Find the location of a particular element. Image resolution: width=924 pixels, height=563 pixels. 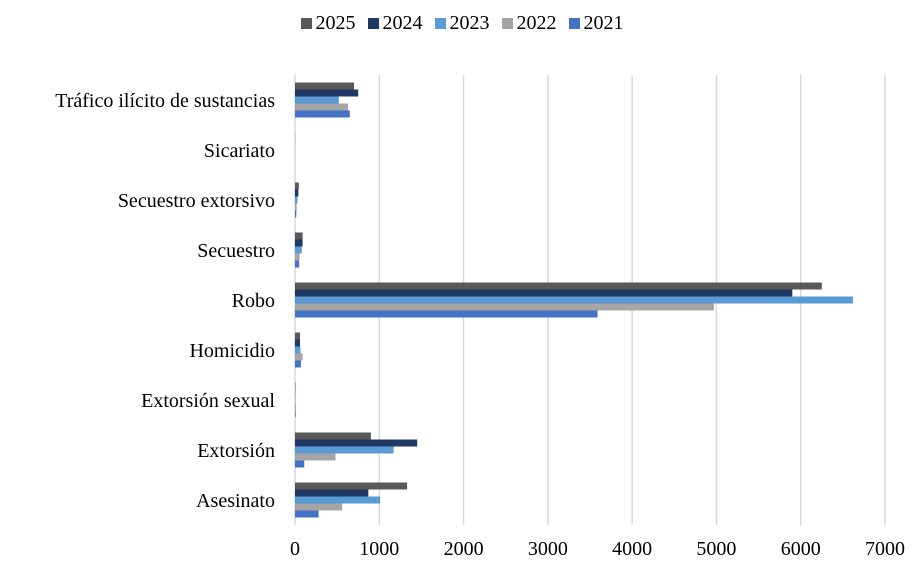

legend-label-2021: 2021 is located at coordinates (603, 23).